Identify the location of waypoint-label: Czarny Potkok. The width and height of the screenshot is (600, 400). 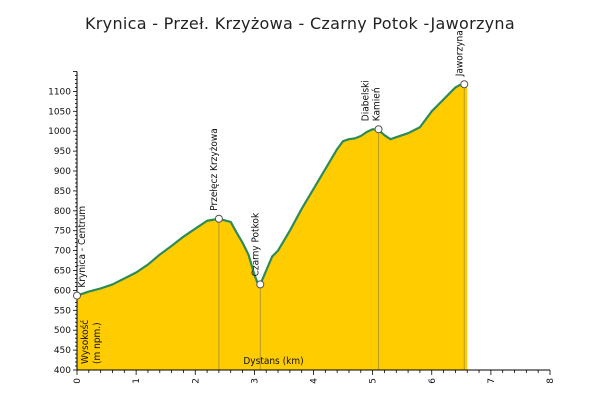
(255, 244).